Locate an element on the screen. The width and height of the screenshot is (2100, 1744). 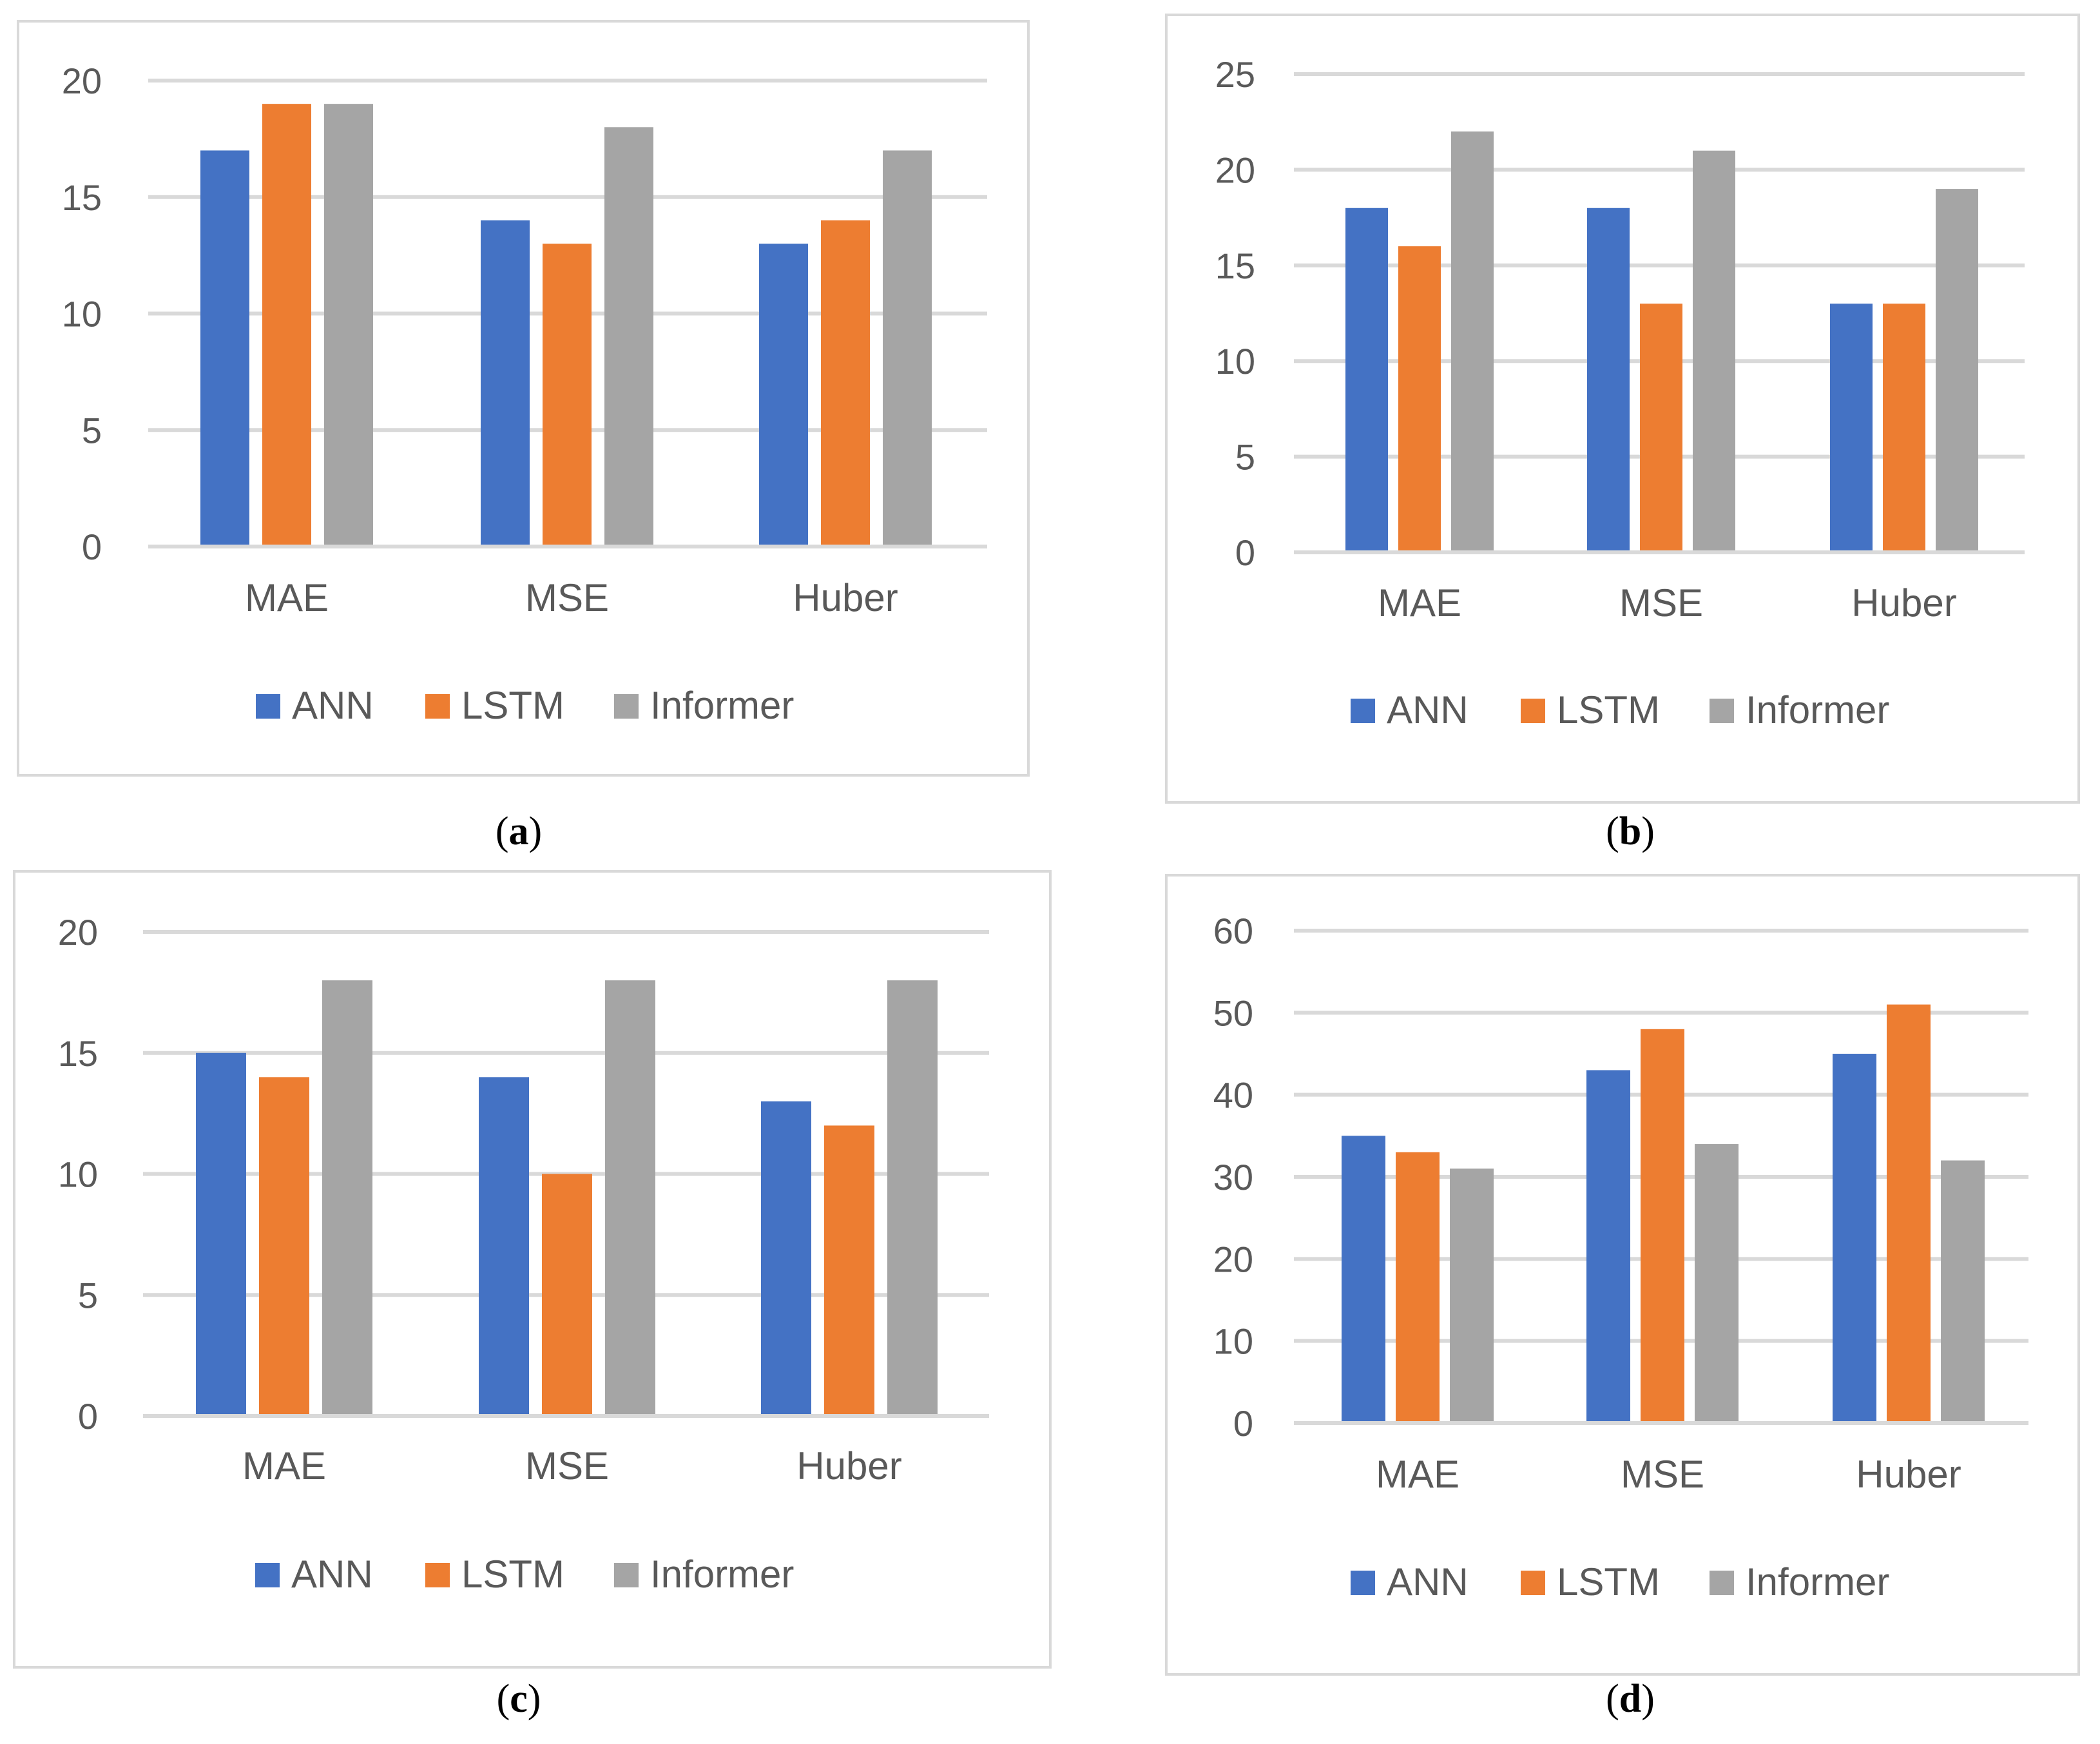
panel-caption: (a) is located at coordinates (519, 831).